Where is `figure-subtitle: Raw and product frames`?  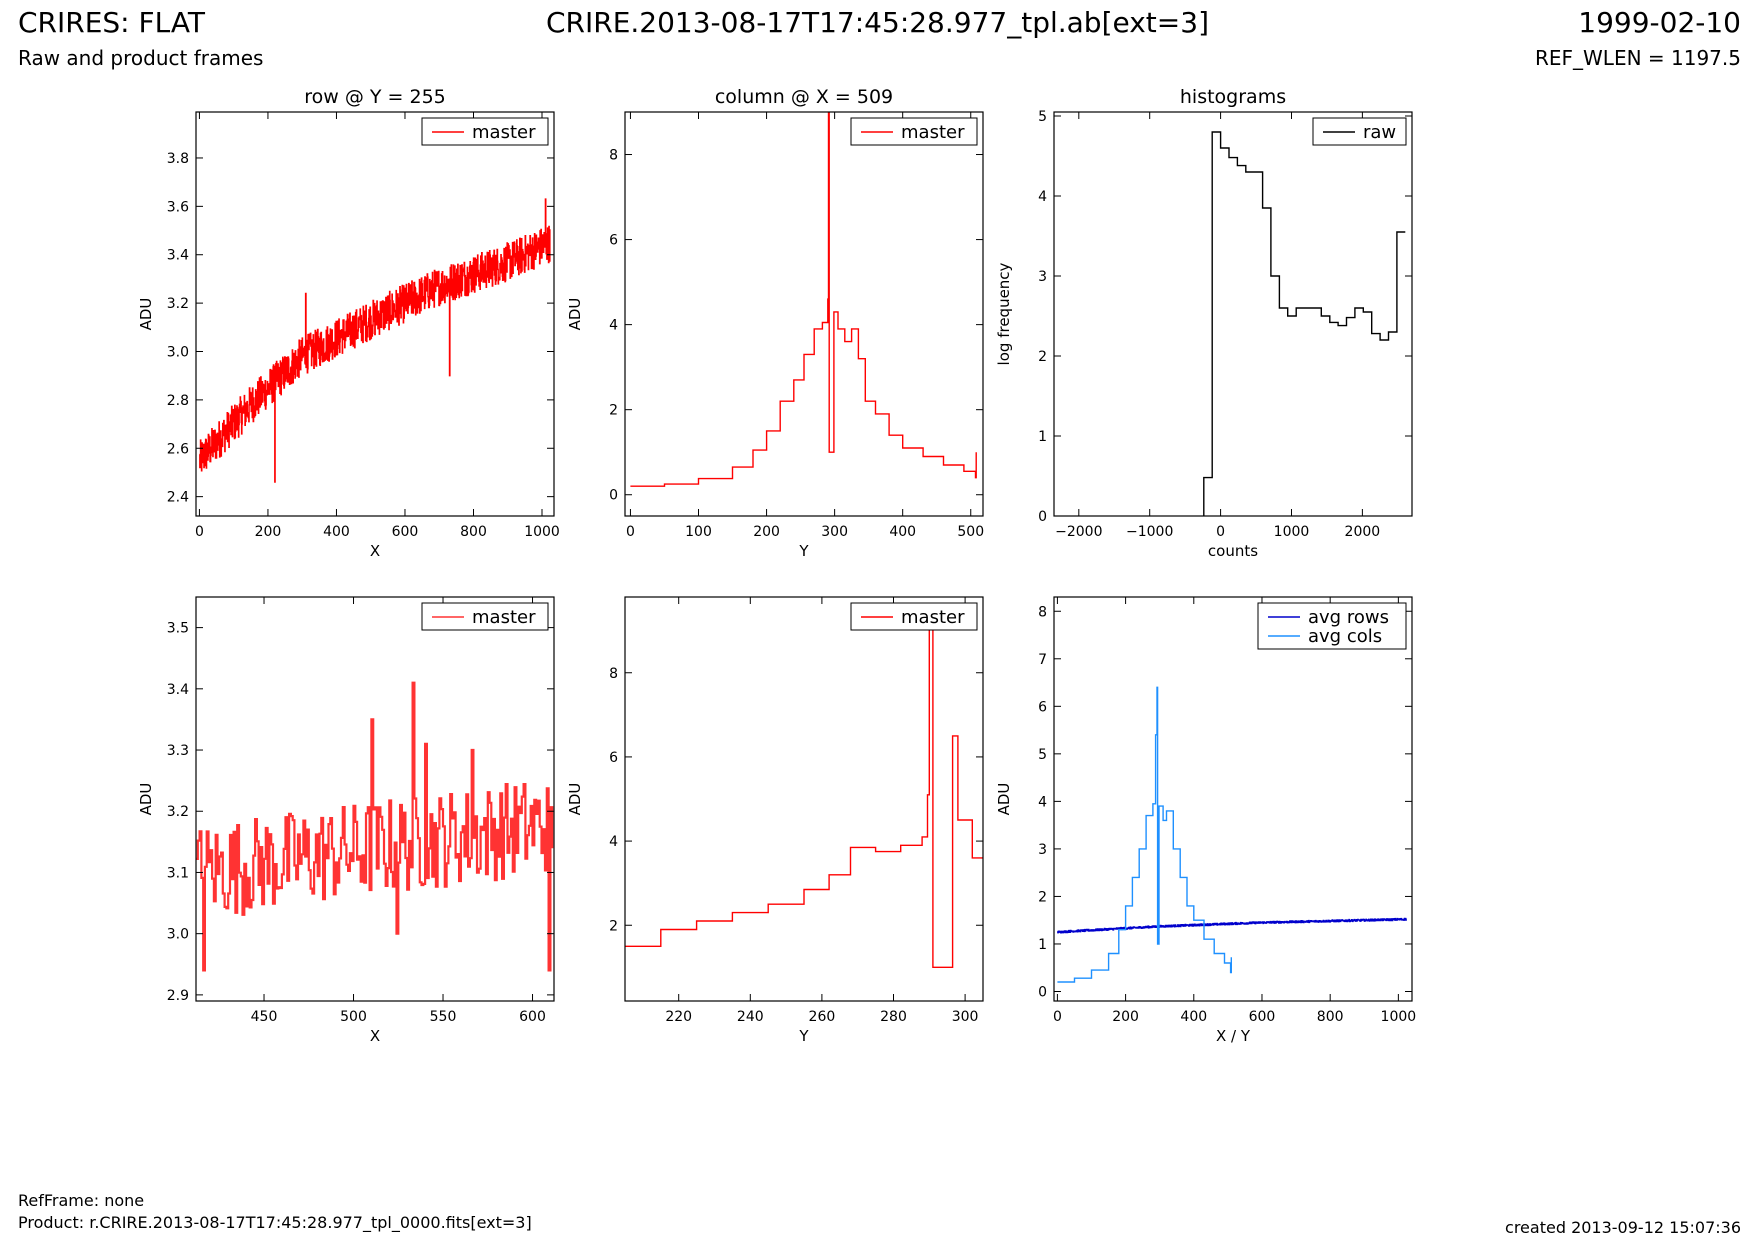
figure-subtitle: Raw and product frames is located at coordinates (141, 58).